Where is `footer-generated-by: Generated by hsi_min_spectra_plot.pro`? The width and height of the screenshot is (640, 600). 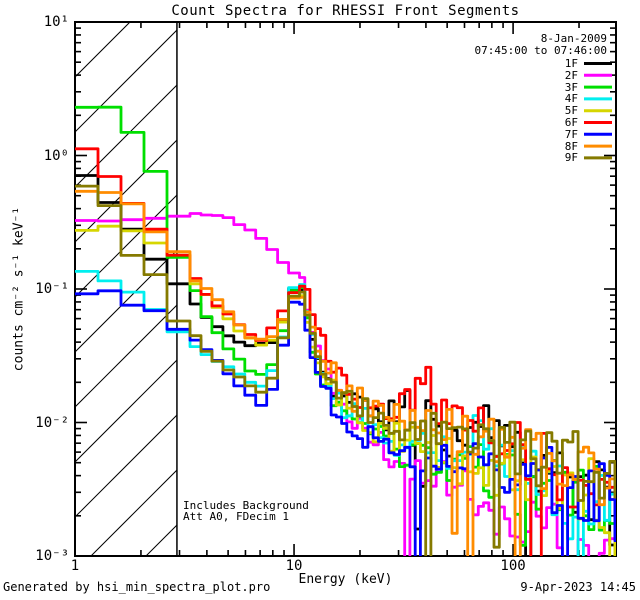
footer-generated-by: Generated by hsi_min_spectra_plot.pro is located at coordinates (137, 587).